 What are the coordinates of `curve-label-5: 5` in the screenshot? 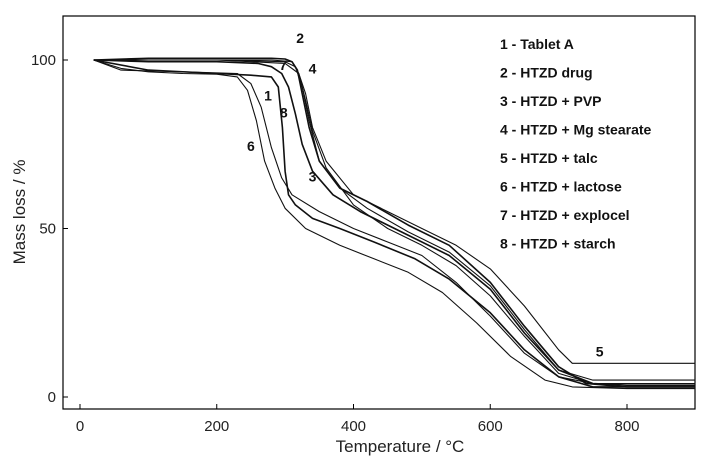 It's located at (600, 352).